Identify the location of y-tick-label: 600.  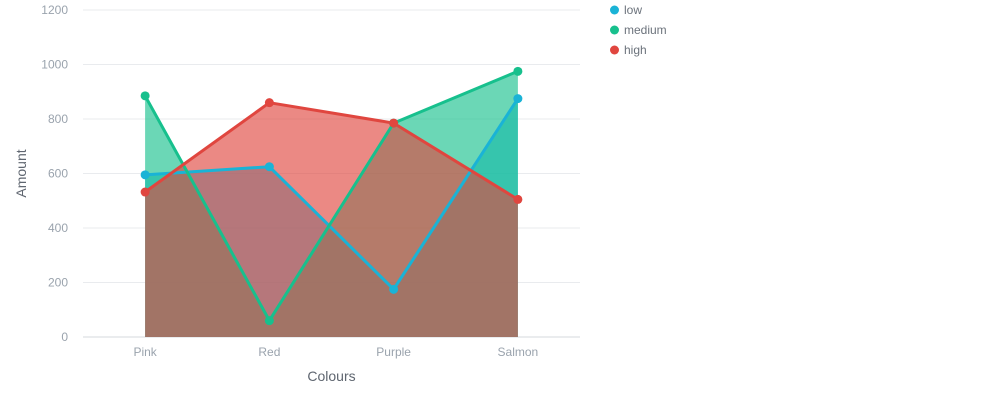
(58, 174).